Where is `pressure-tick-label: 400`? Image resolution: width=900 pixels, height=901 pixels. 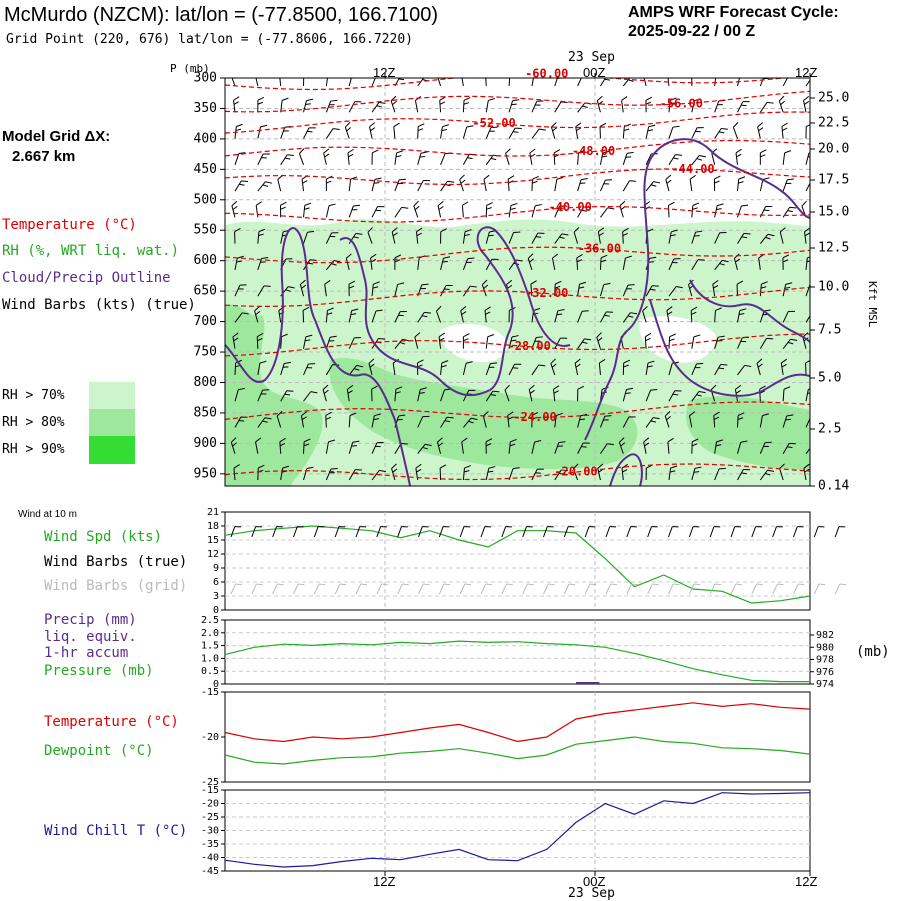 pressure-tick-label: 400 is located at coordinates (205, 138).